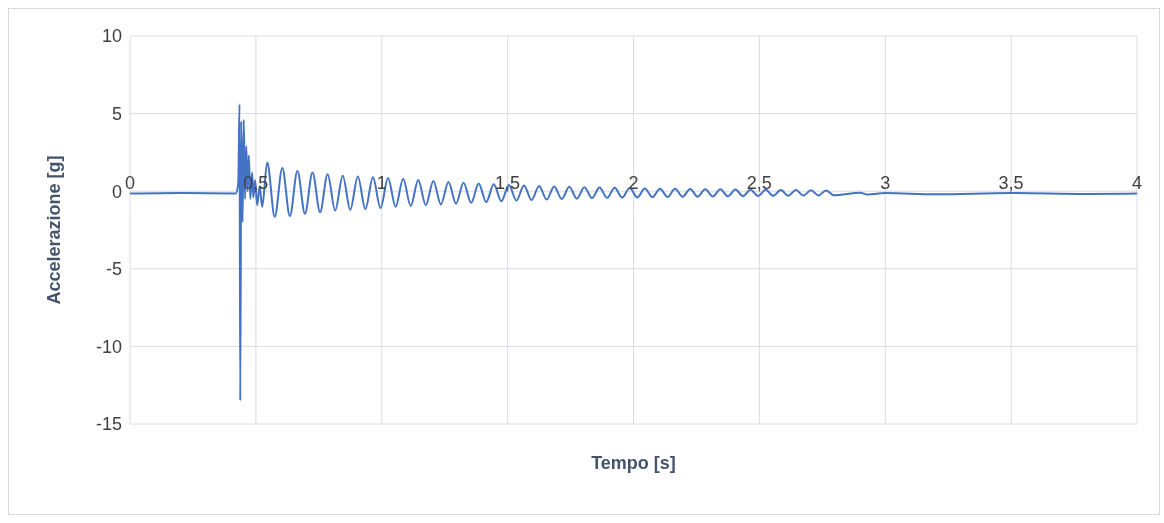 The height and width of the screenshot is (523, 1164). What do you see at coordinates (885, 183) in the screenshot?
I see `x-tick-label: 3` at bounding box center [885, 183].